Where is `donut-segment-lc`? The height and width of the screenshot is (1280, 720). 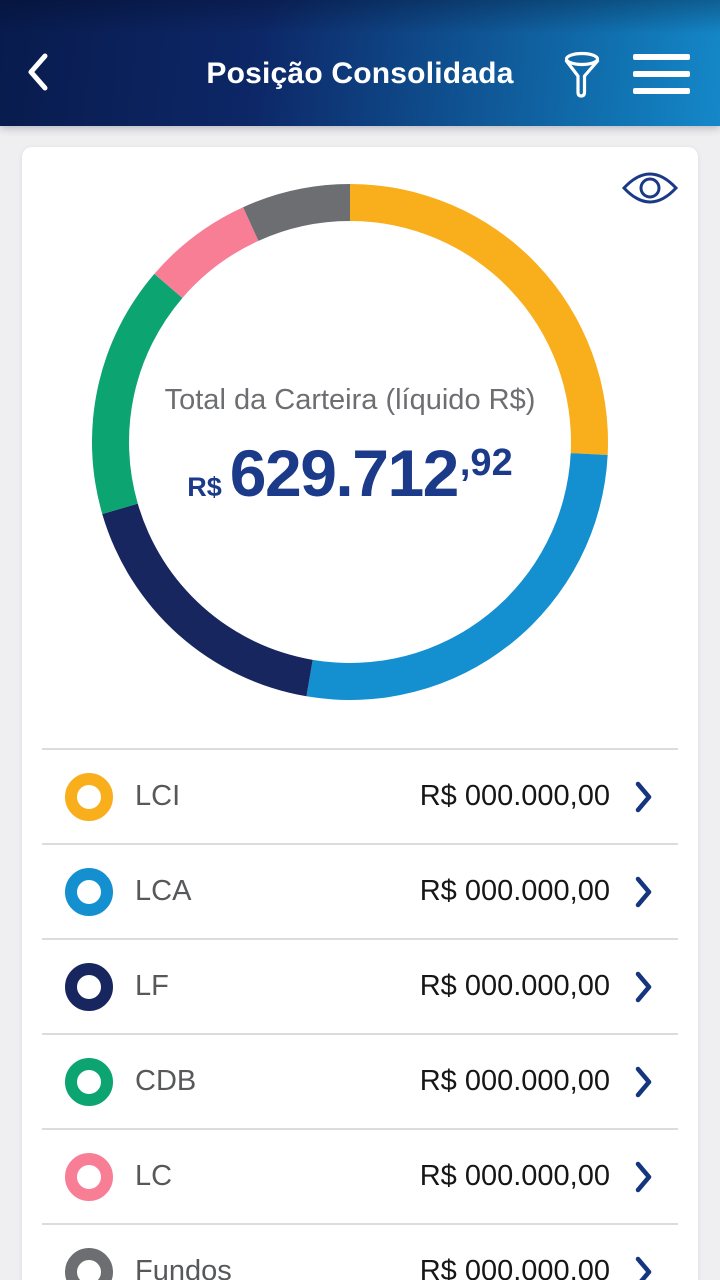
donut-segment-lc is located at coordinates (206, 252).